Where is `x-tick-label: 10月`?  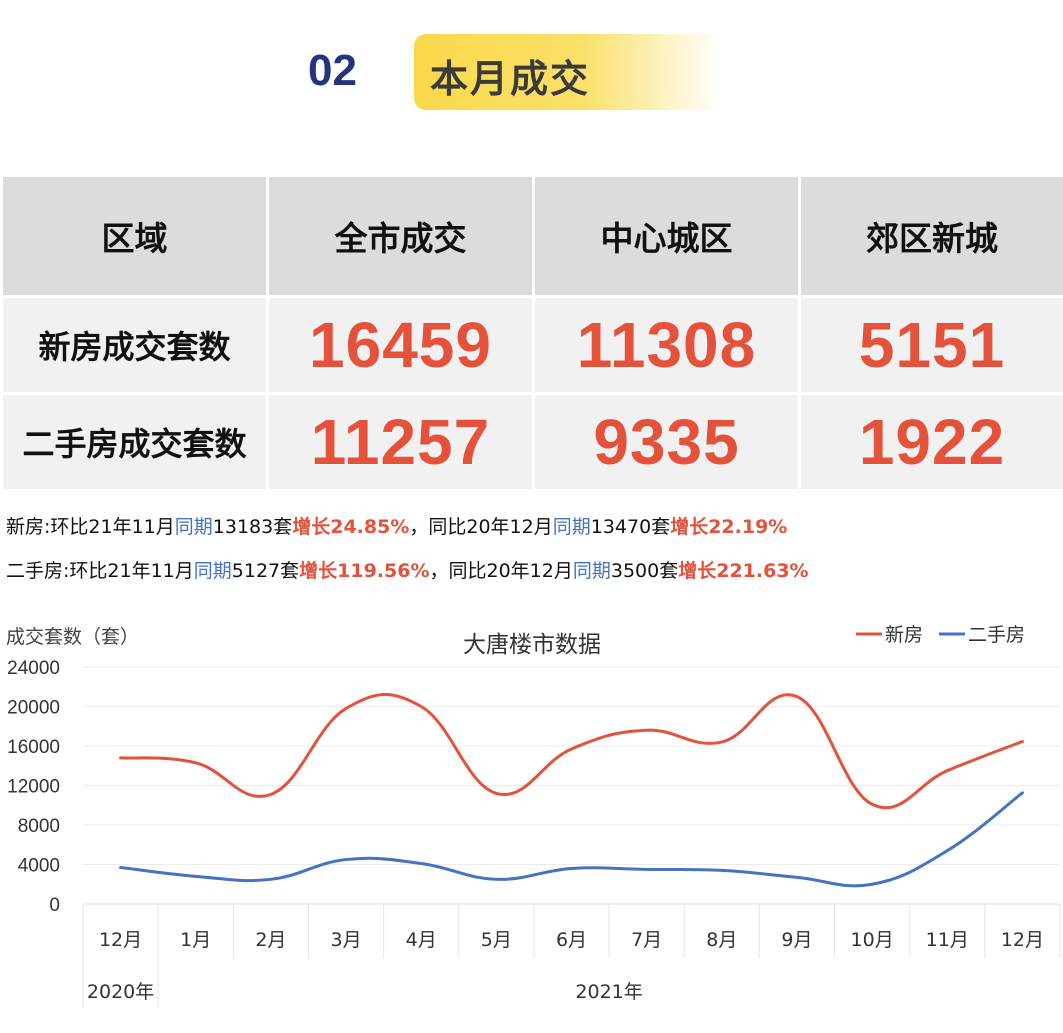 x-tick-label: 10月 is located at coordinates (872, 940).